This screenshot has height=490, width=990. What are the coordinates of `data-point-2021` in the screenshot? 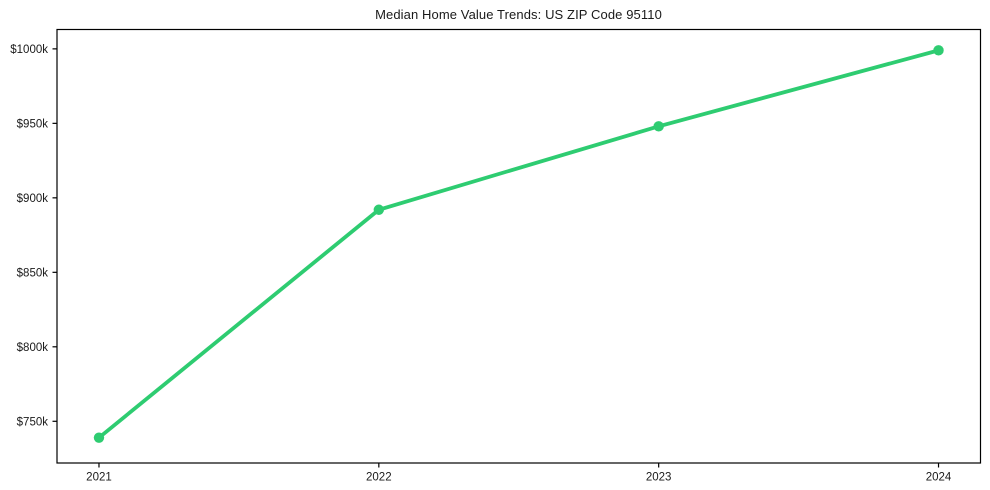 It's located at (99, 437).